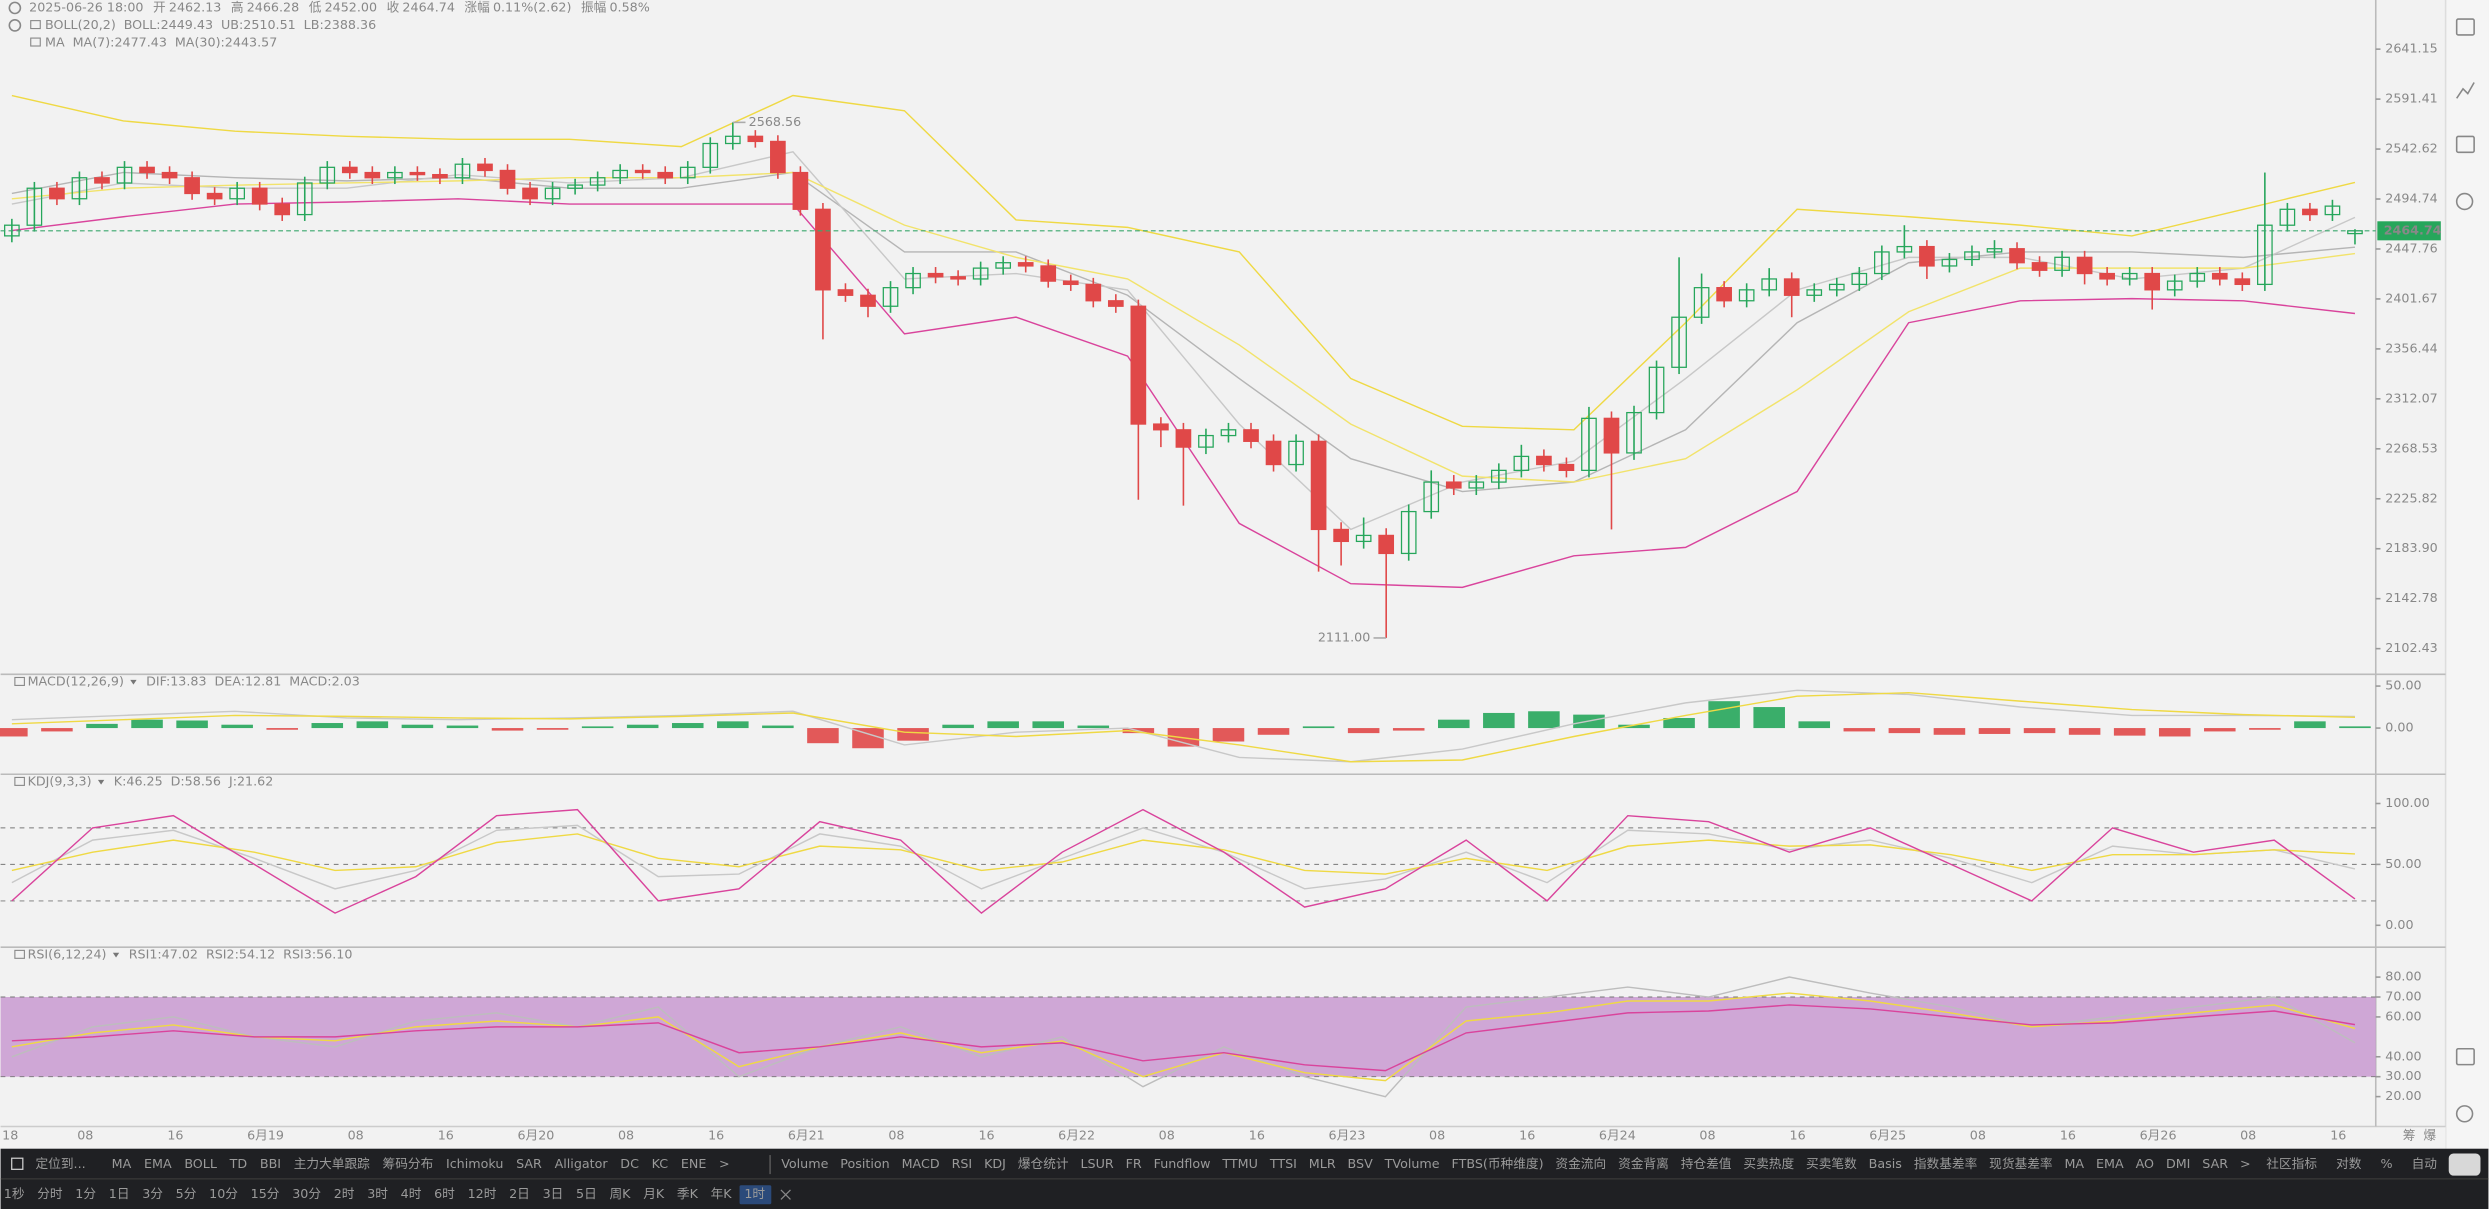 The image size is (2489, 1209). What do you see at coordinates (804, 1163) in the screenshot?
I see `toolbar-button: Volume` at bounding box center [804, 1163].